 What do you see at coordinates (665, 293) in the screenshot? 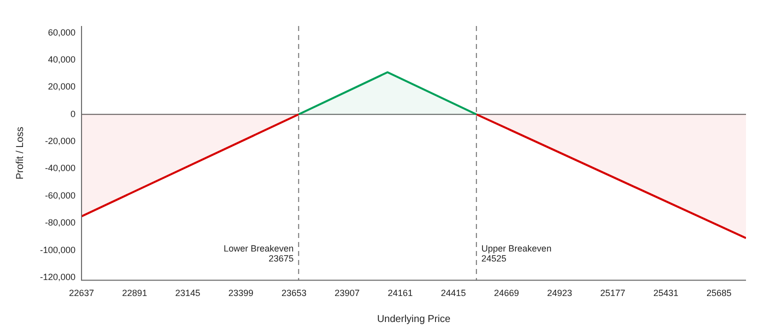
I see `x-tick-label: 25431` at bounding box center [665, 293].